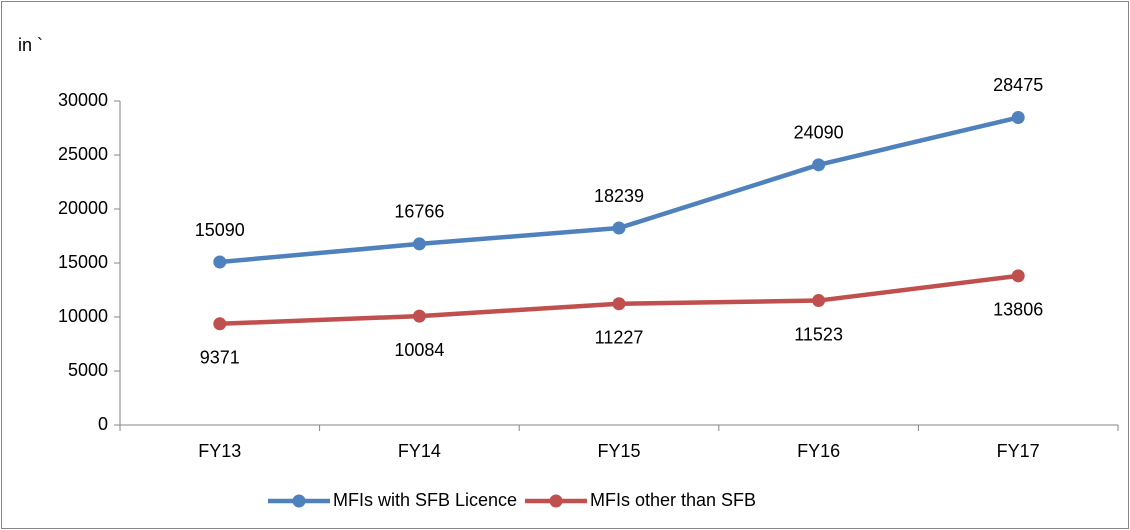 The height and width of the screenshot is (530, 1130). What do you see at coordinates (818, 451) in the screenshot?
I see `x-tick-label: FY16` at bounding box center [818, 451].